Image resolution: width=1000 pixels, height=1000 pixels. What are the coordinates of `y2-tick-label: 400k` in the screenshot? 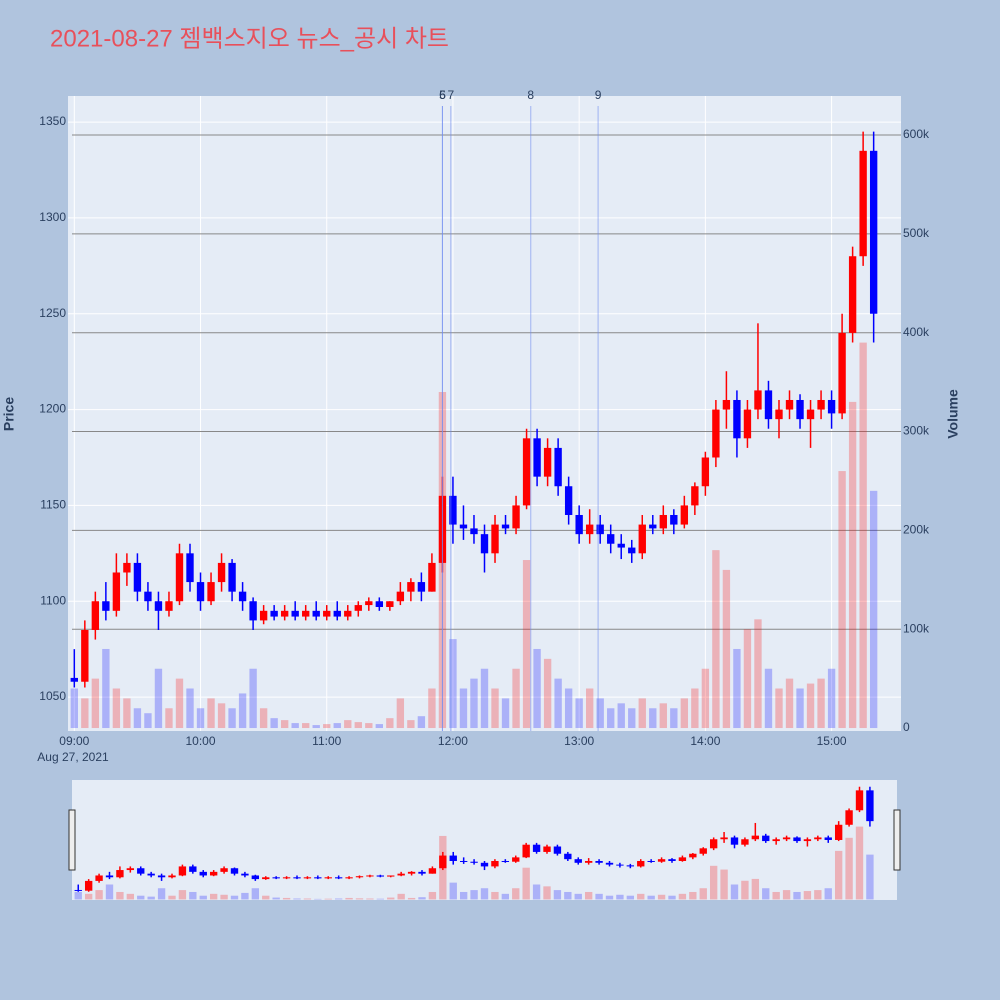 It's located at (916, 332).